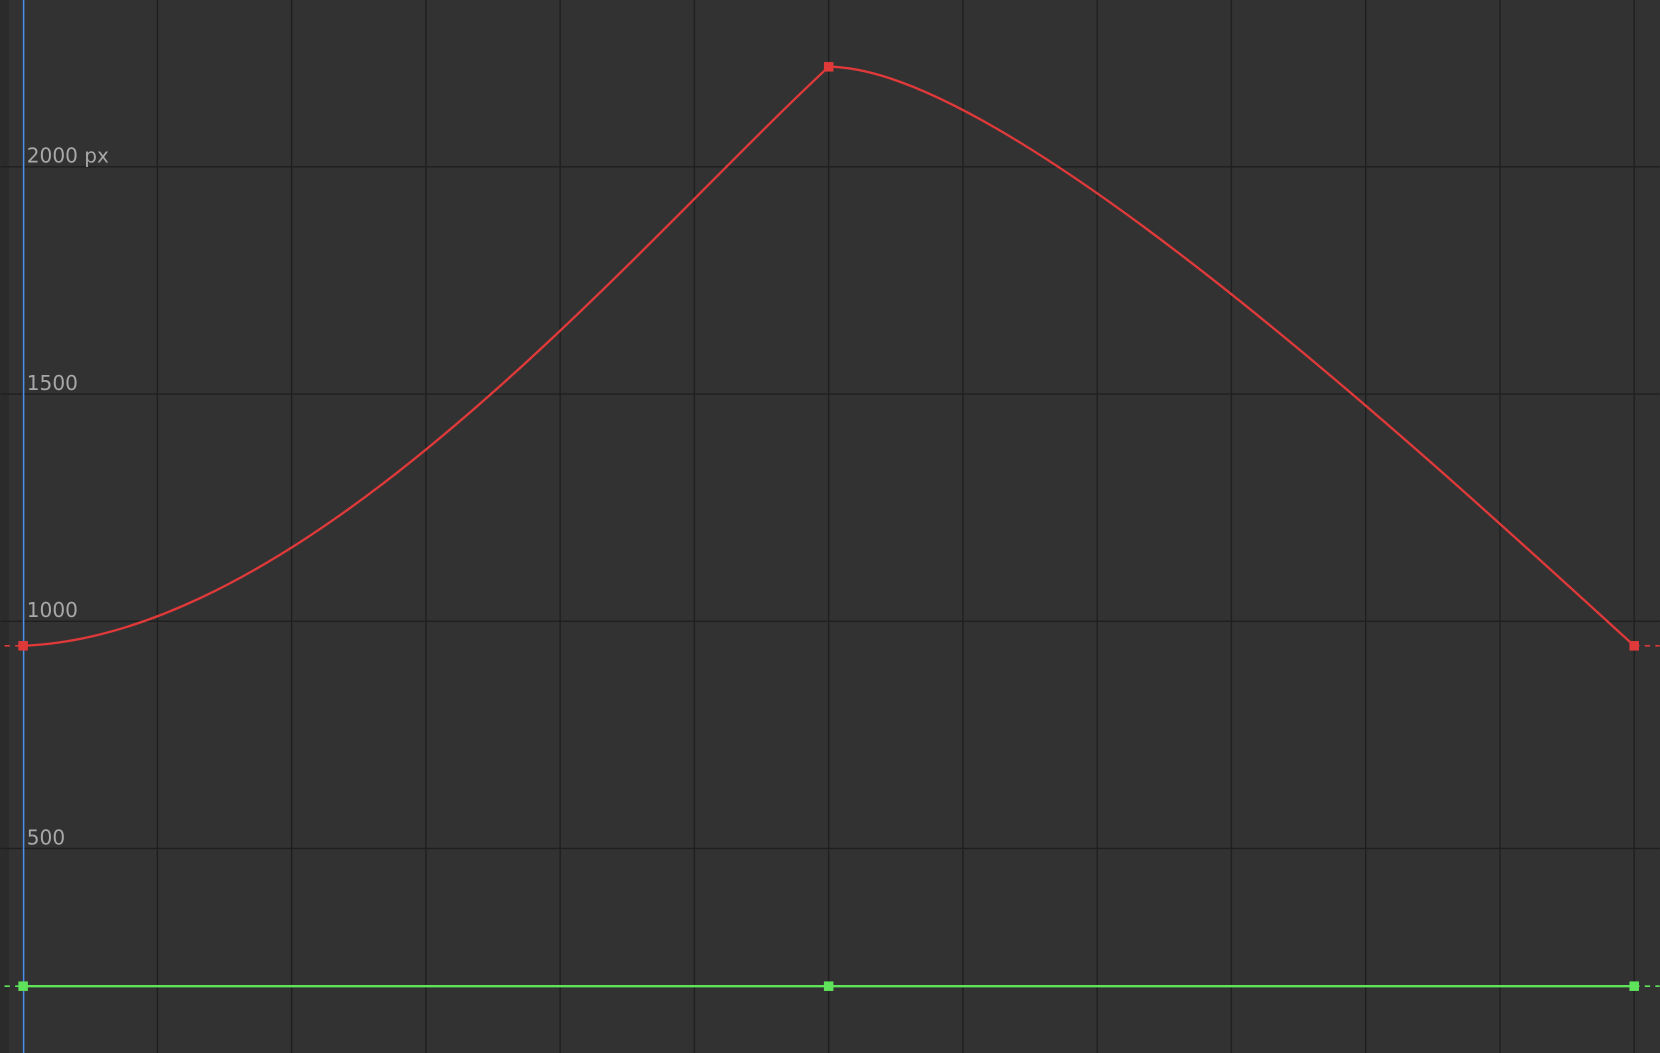 This screenshot has width=1660, height=1053. Describe the element at coordinates (52, 383) in the screenshot. I see `y-tick-label: 1500` at that location.